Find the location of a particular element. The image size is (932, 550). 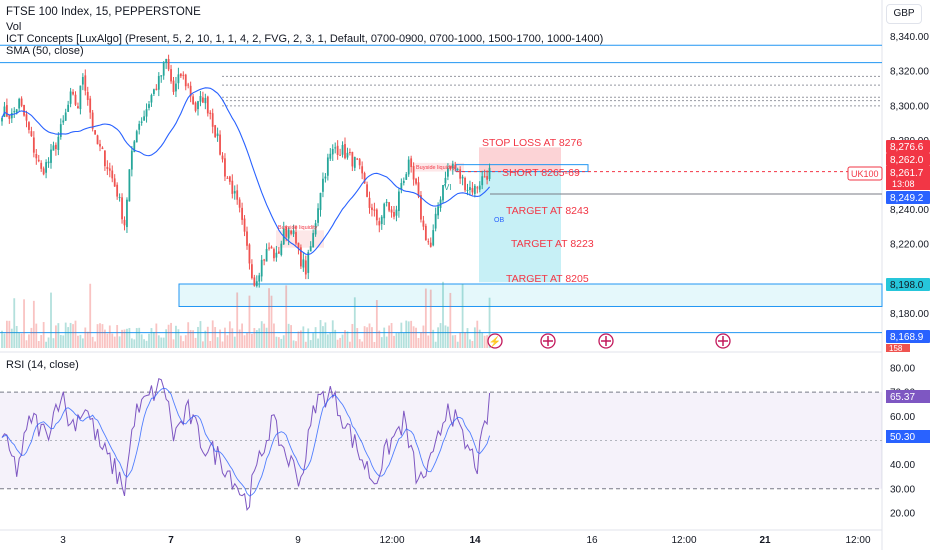

countdown-label: 13:08 is located at coordinates (903, 184).